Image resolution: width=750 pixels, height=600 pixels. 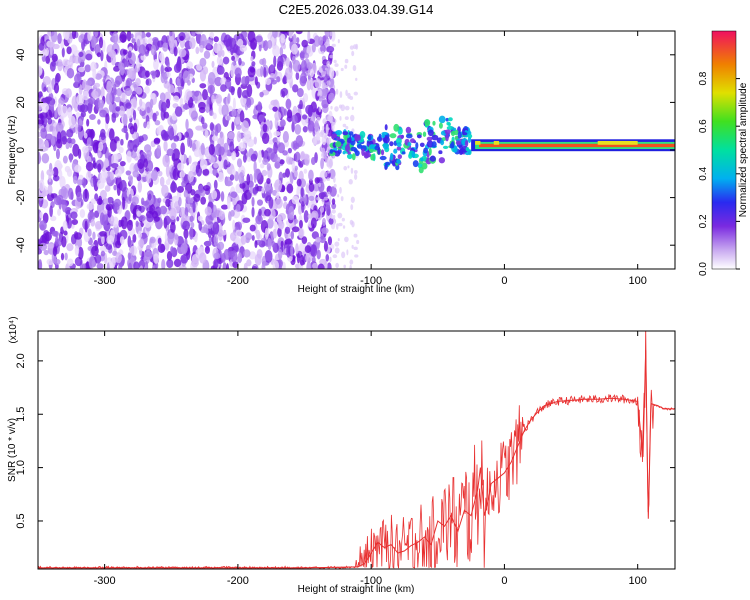 I want to click on top-ytick-label: 40, so click(x=21, y=55).